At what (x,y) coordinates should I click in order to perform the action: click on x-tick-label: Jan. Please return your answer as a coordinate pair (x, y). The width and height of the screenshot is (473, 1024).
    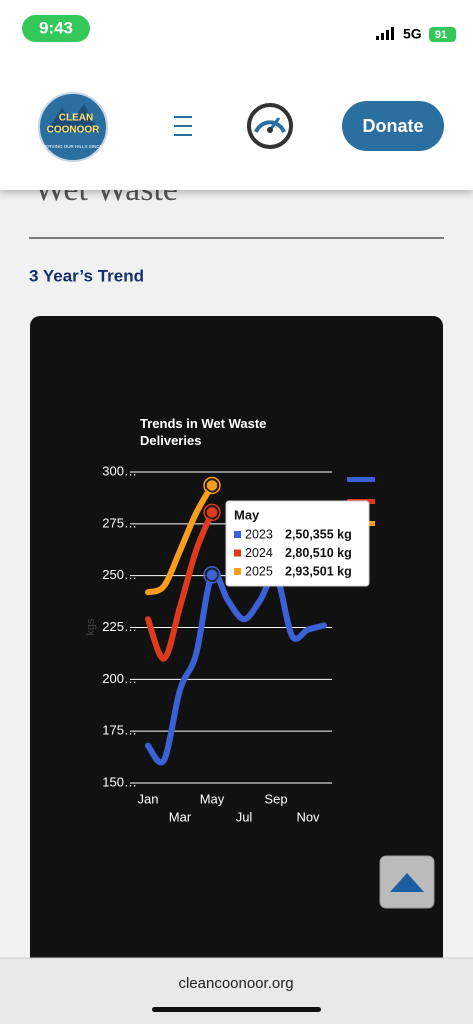
    Looking at the image, I should click on (148, 798).